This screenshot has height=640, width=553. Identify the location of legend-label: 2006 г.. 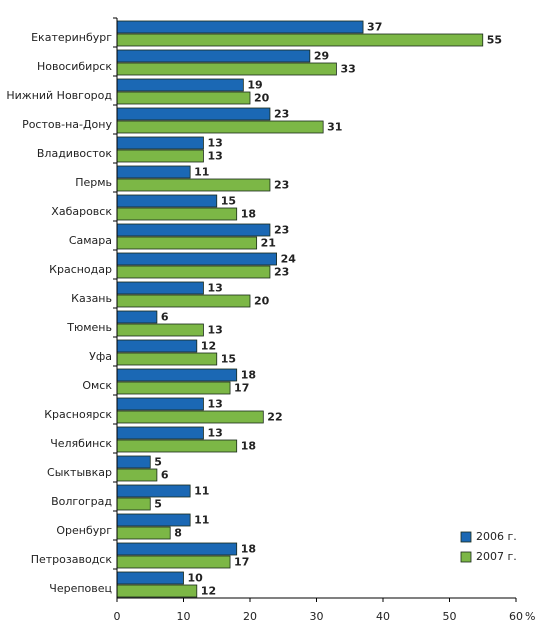
(496, 536).